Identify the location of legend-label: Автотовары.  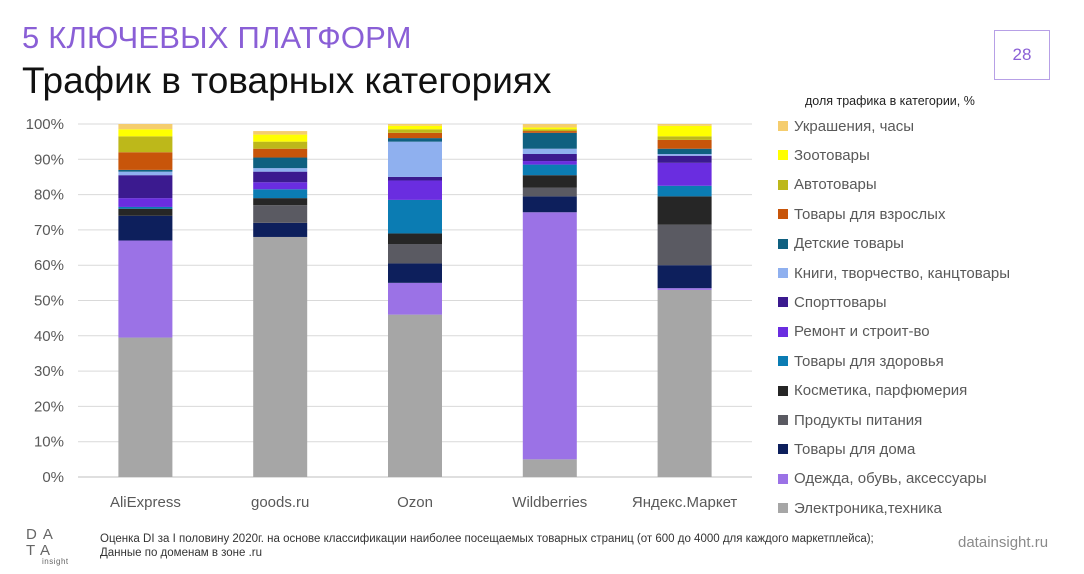
(835, 185).